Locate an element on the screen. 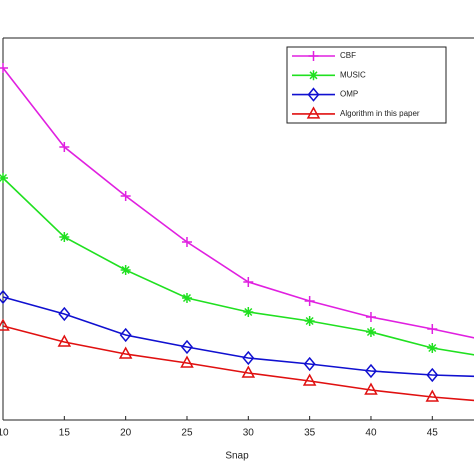  x-tick-label: 15 is located at coordinates (65, 433).